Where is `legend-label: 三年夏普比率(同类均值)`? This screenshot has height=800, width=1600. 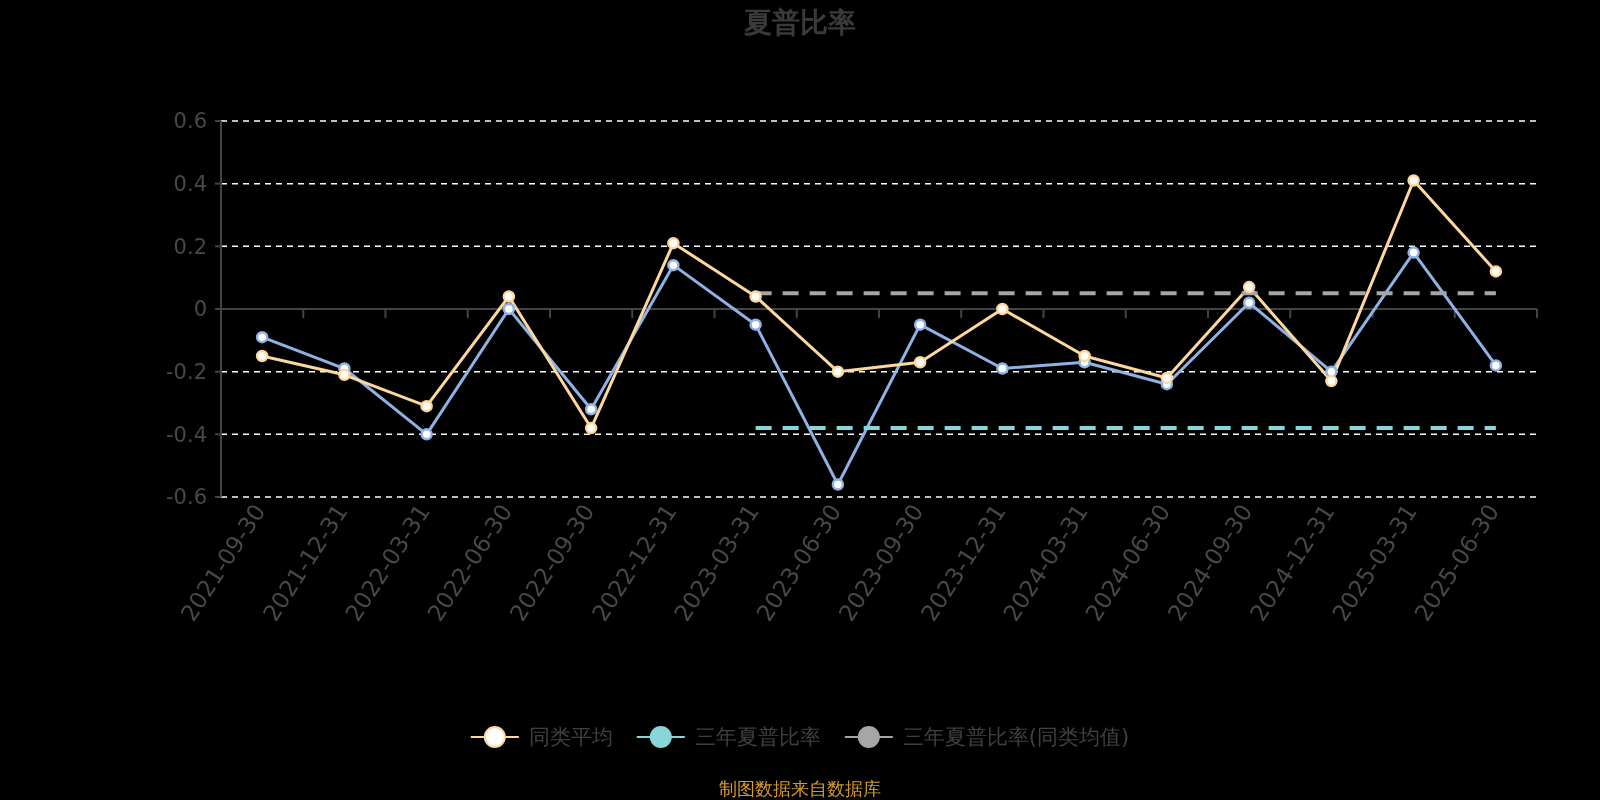 legend-label: 三年夏普比率(同类均值) is located at coordinates (1016, 737).